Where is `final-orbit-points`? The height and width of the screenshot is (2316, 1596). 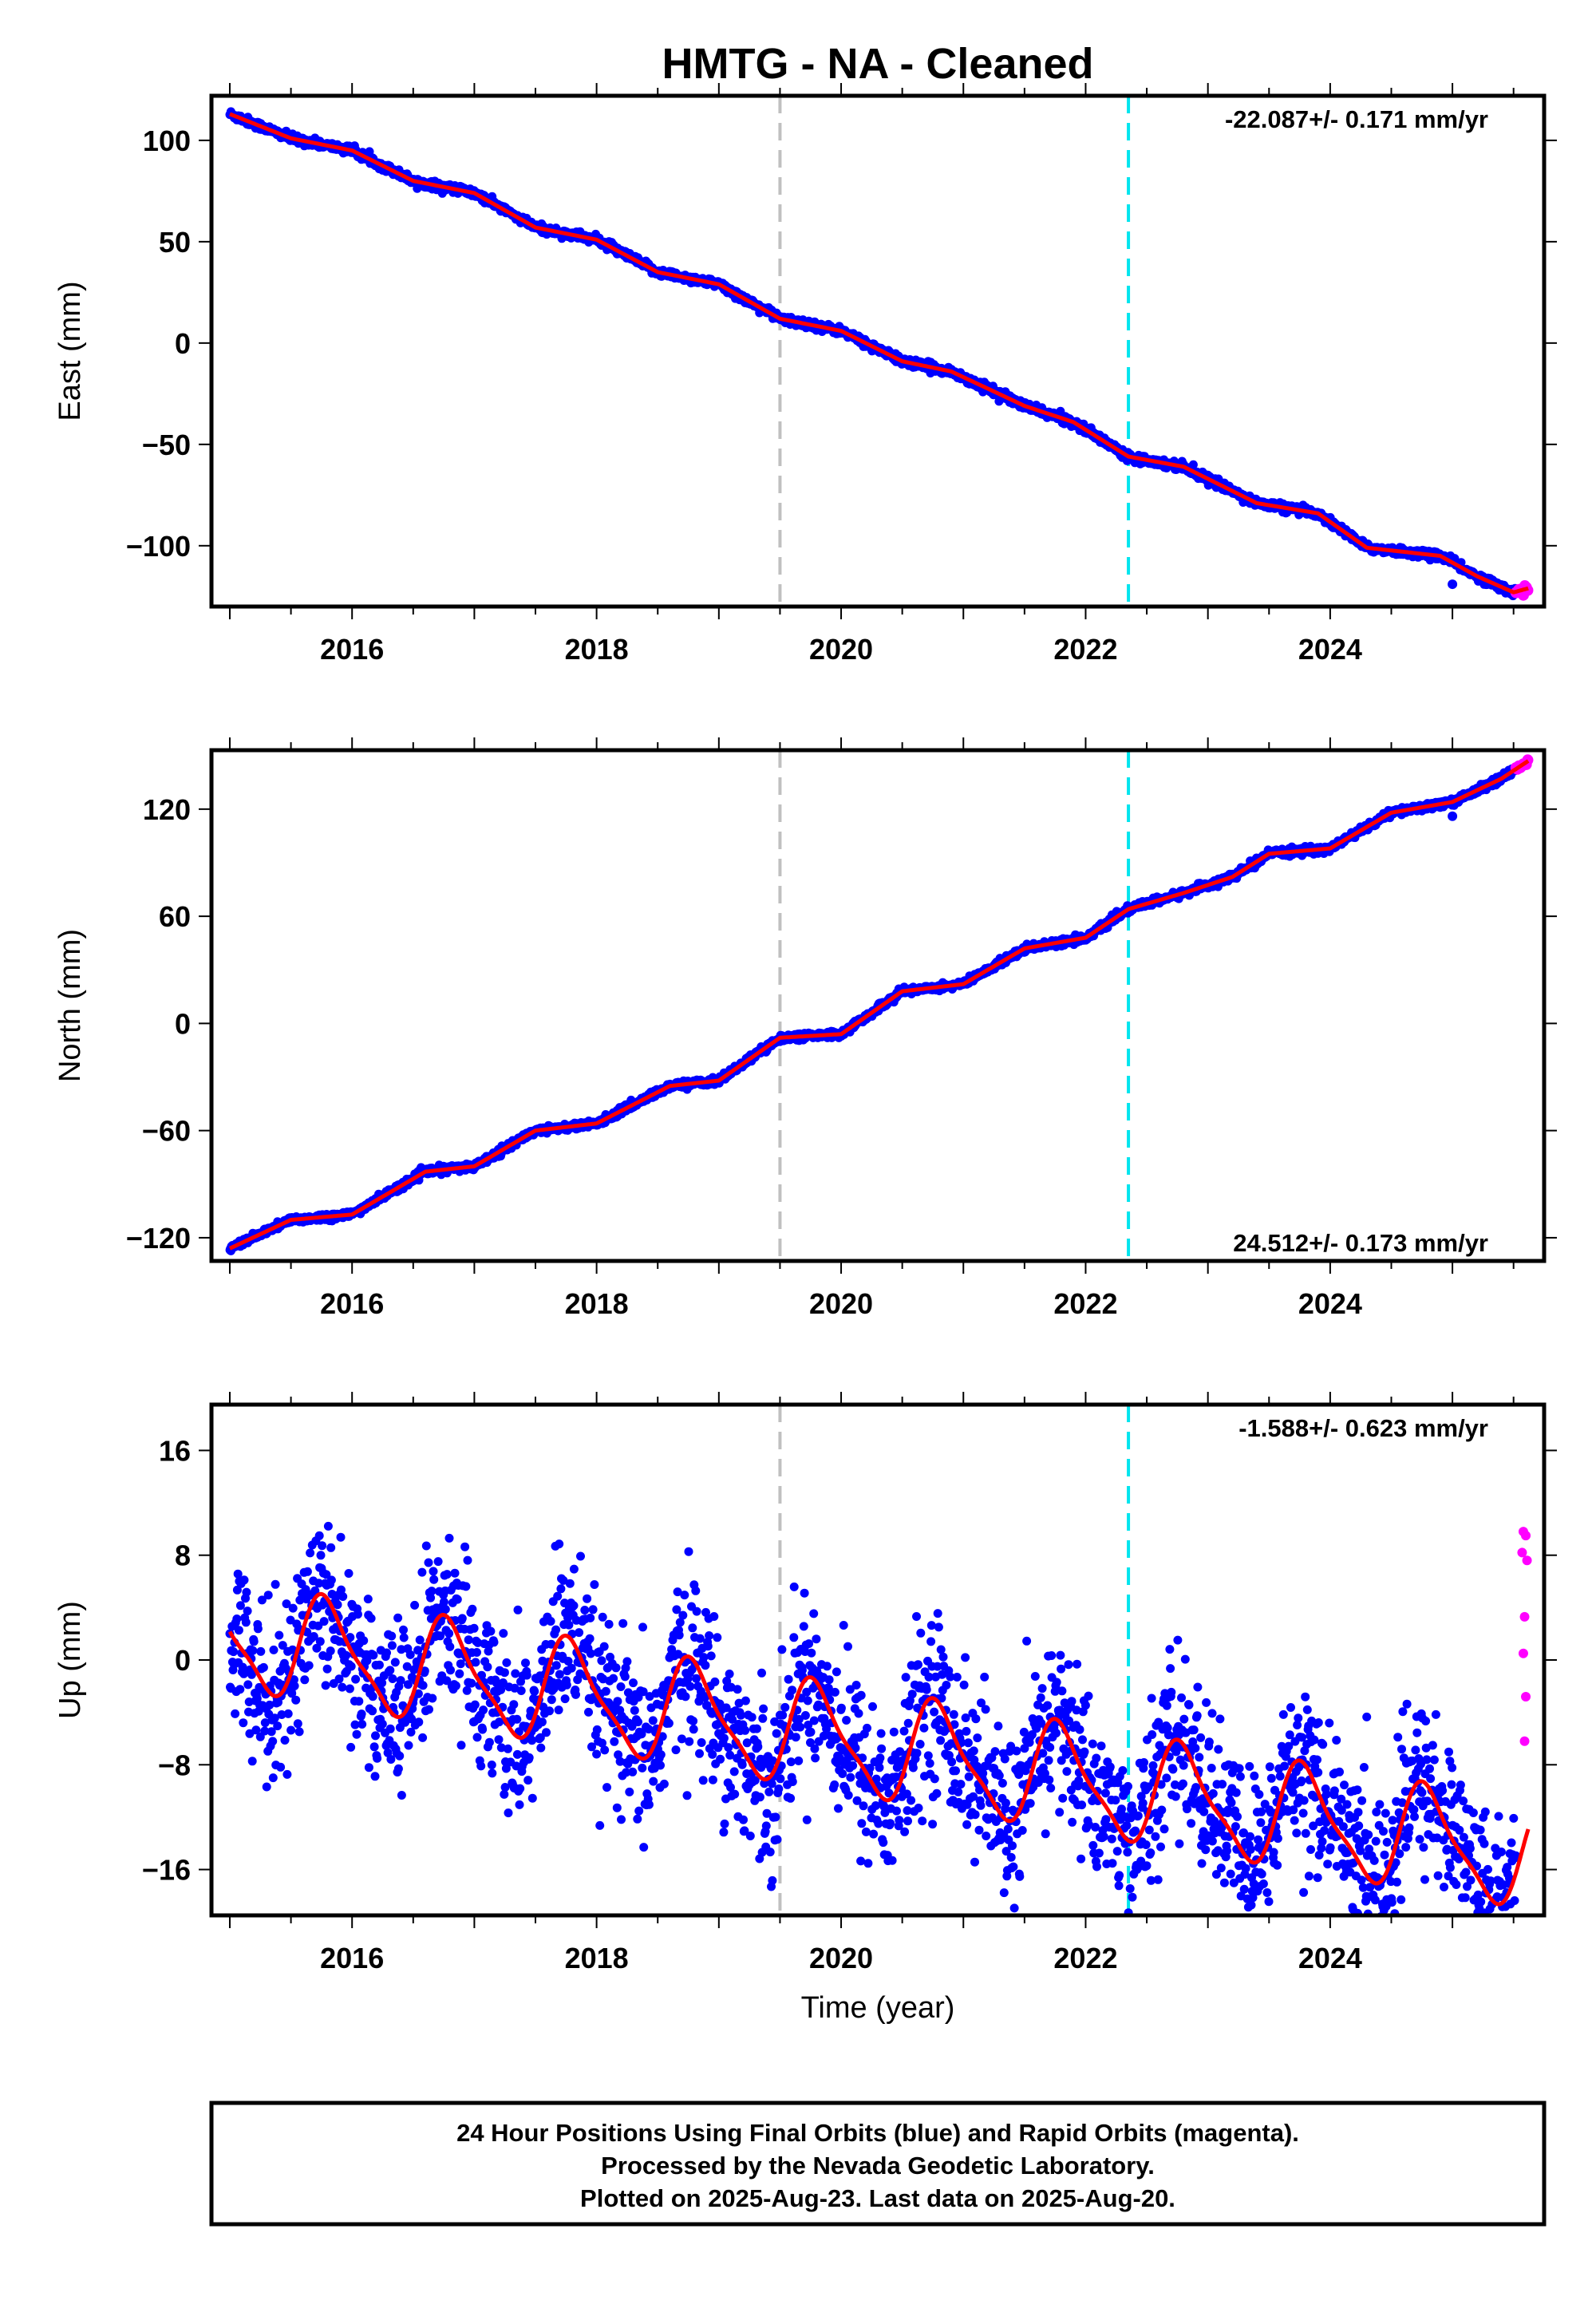 final-orbit-points is located at coordinates (873, 1718).